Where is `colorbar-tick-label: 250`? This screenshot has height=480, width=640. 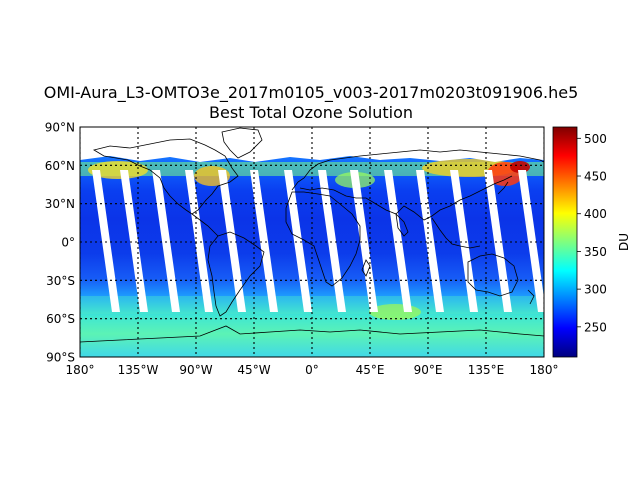
colorbar-tick-label: 250 is located at coordinates (595, 327).